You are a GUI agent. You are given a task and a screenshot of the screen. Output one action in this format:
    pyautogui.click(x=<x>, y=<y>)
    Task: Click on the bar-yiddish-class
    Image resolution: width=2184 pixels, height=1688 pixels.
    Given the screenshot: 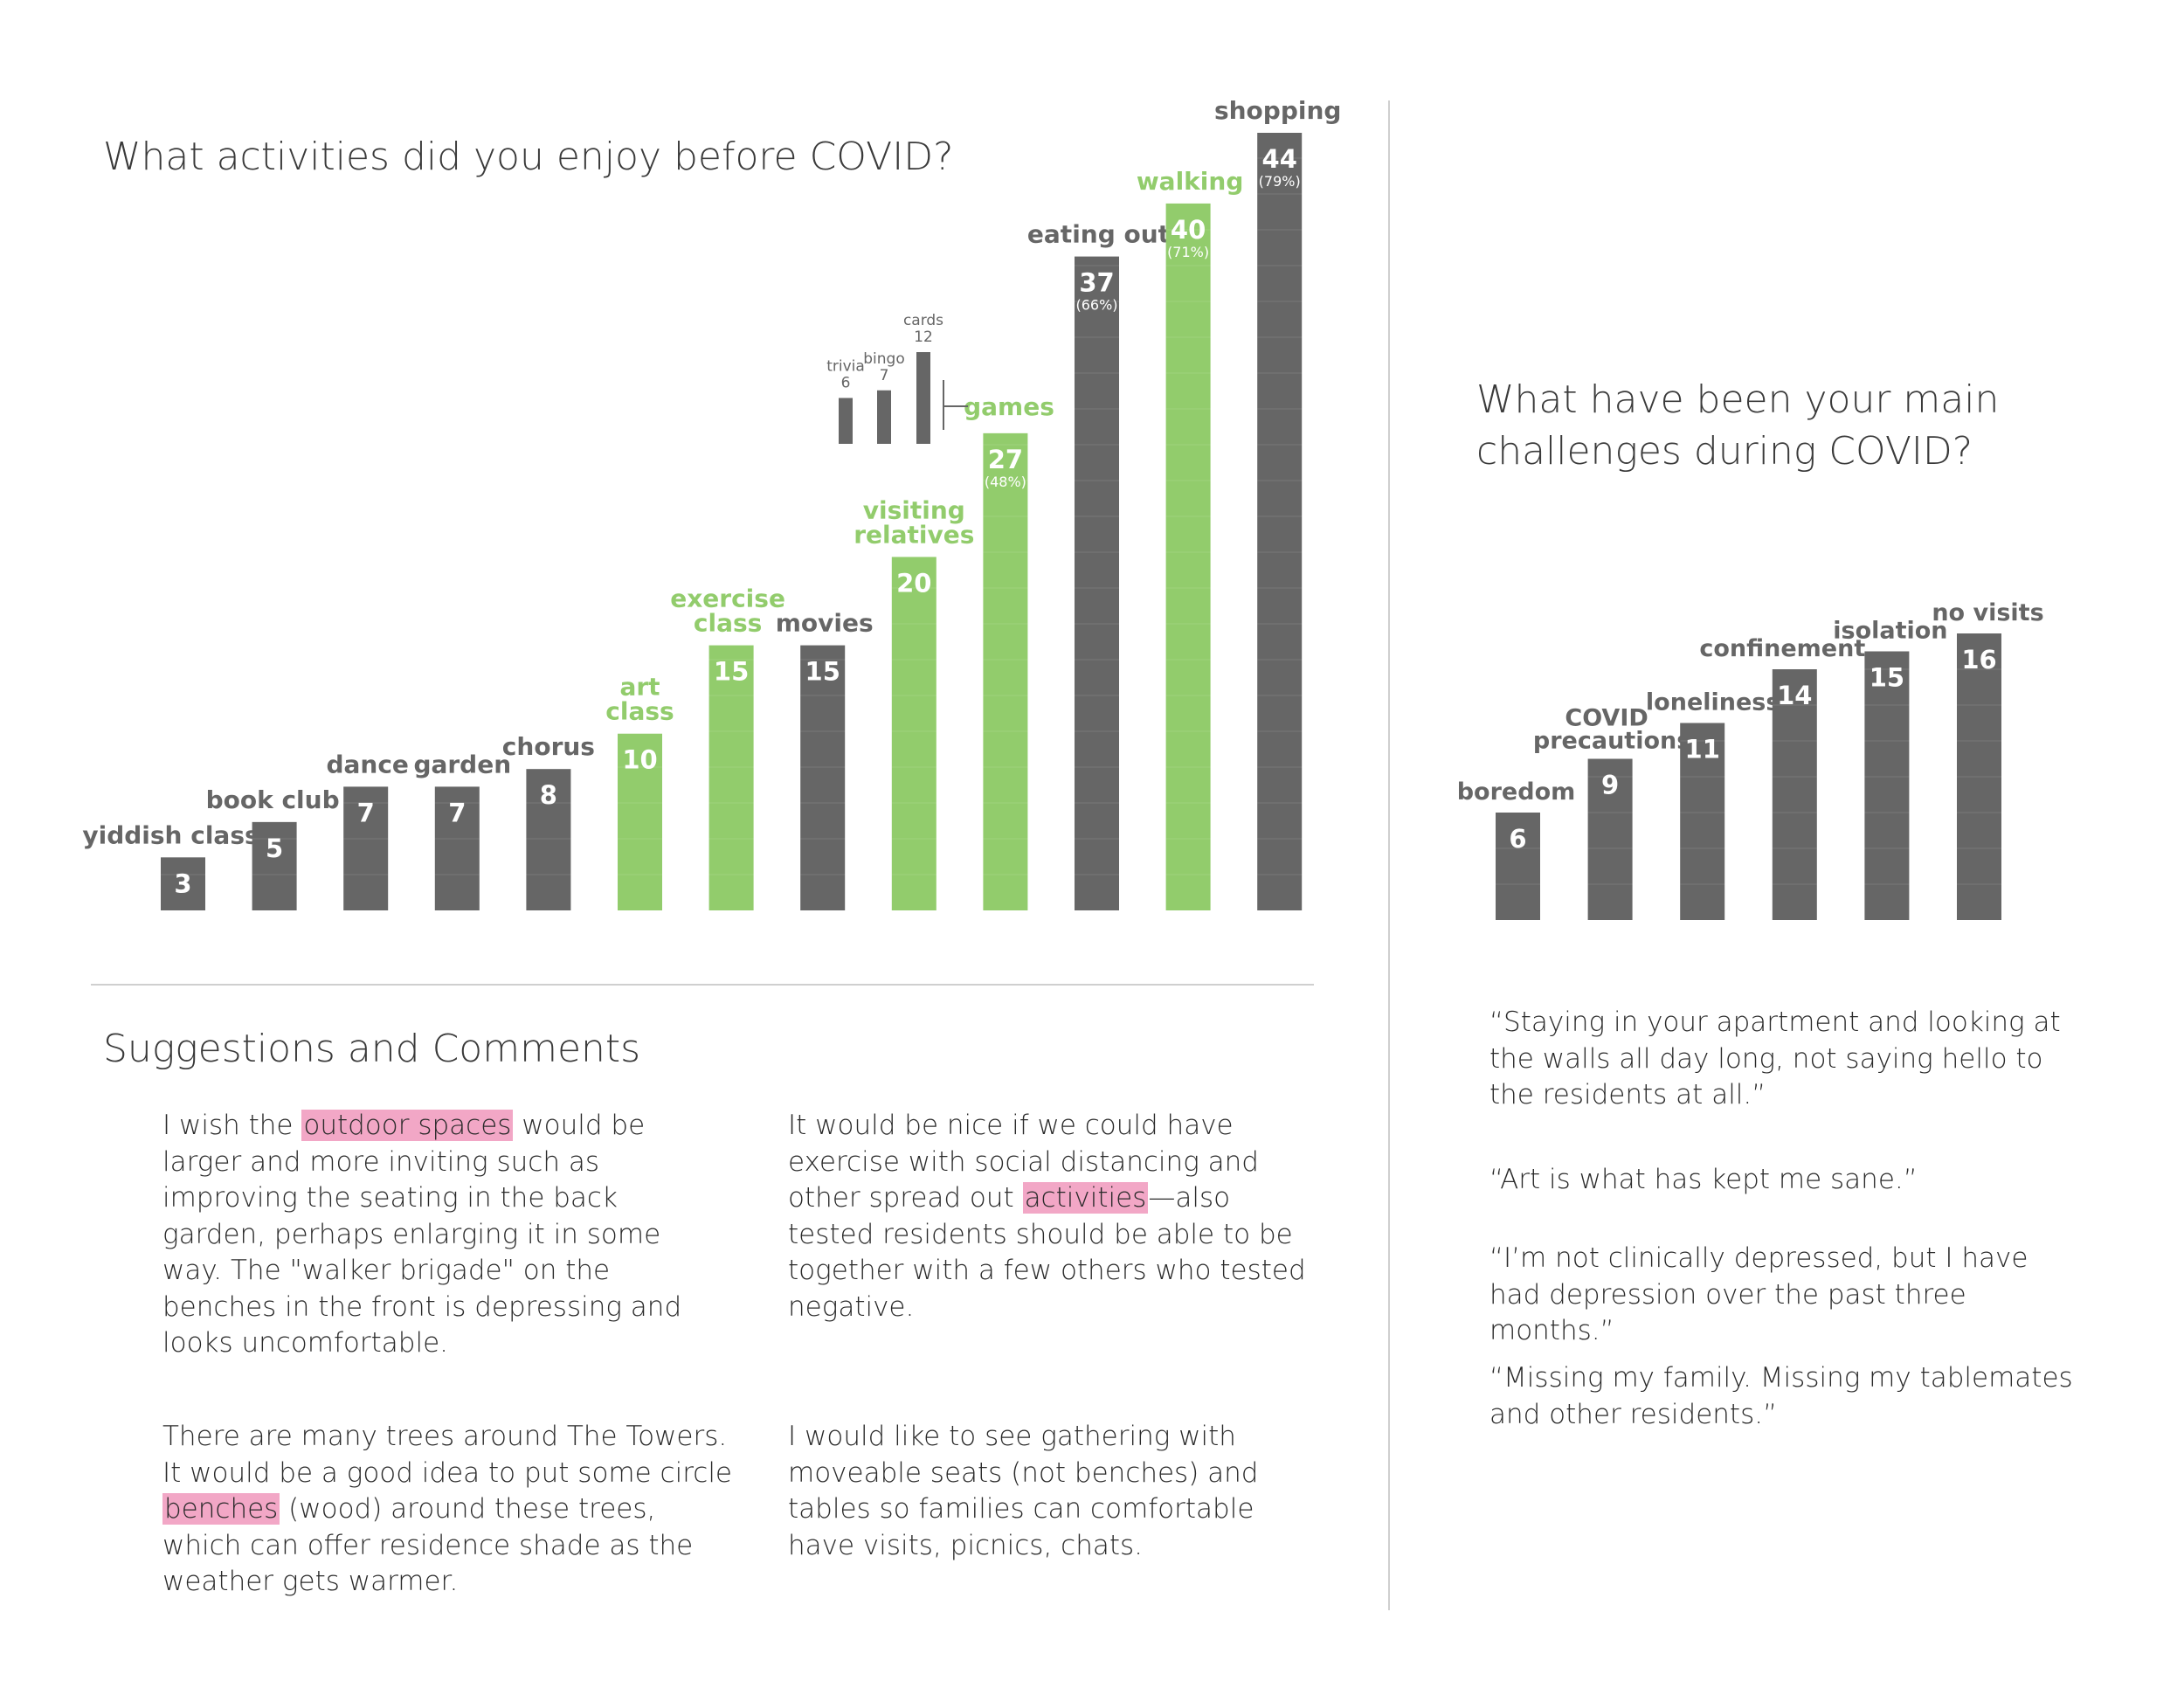 What is the action you would take?
    pyautogui.click(x=183, y=883)
    